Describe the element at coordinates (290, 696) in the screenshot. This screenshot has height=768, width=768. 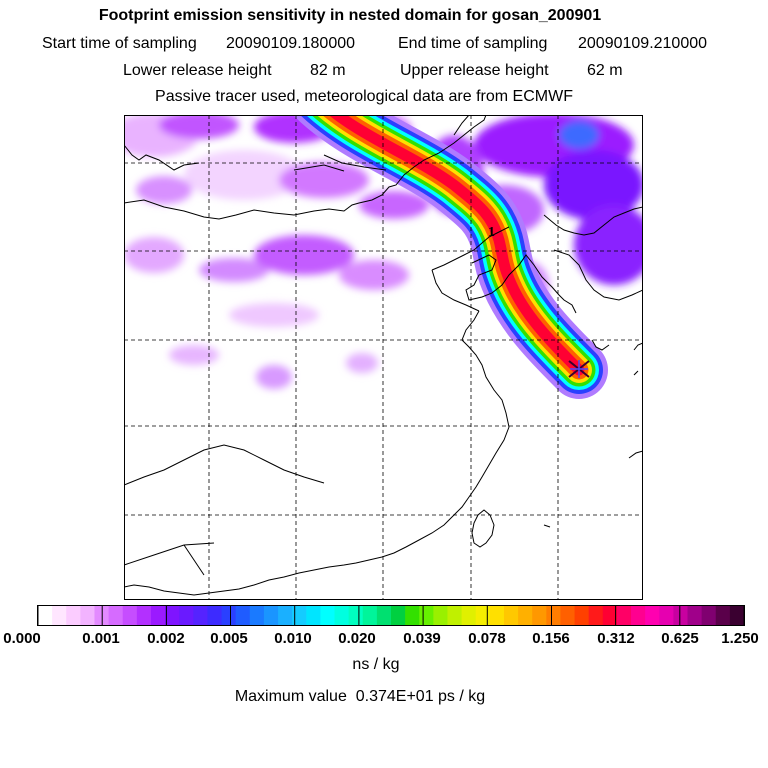
I see `maximum-value-label: Maximum value` at that location.